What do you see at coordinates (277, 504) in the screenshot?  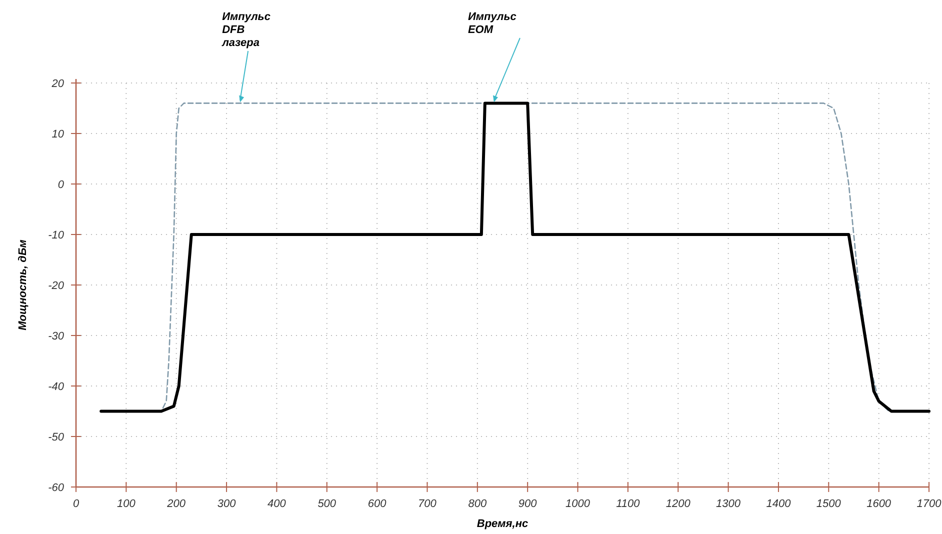 I see `x-tick-label: 400` at bounding box center [277, 504].